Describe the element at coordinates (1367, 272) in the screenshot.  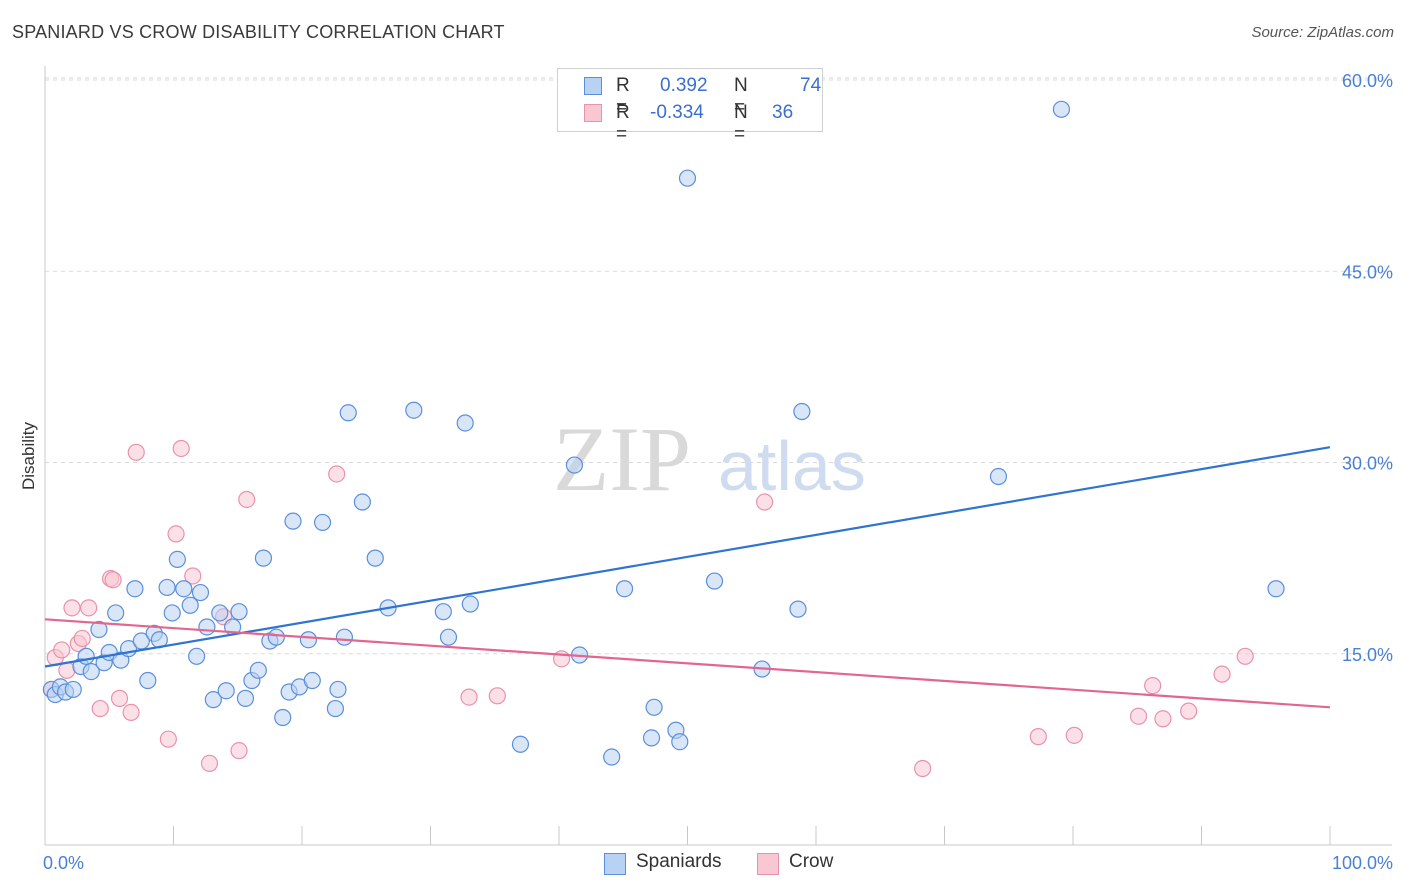
I see `y-tick-label: 45.0%` at that location.